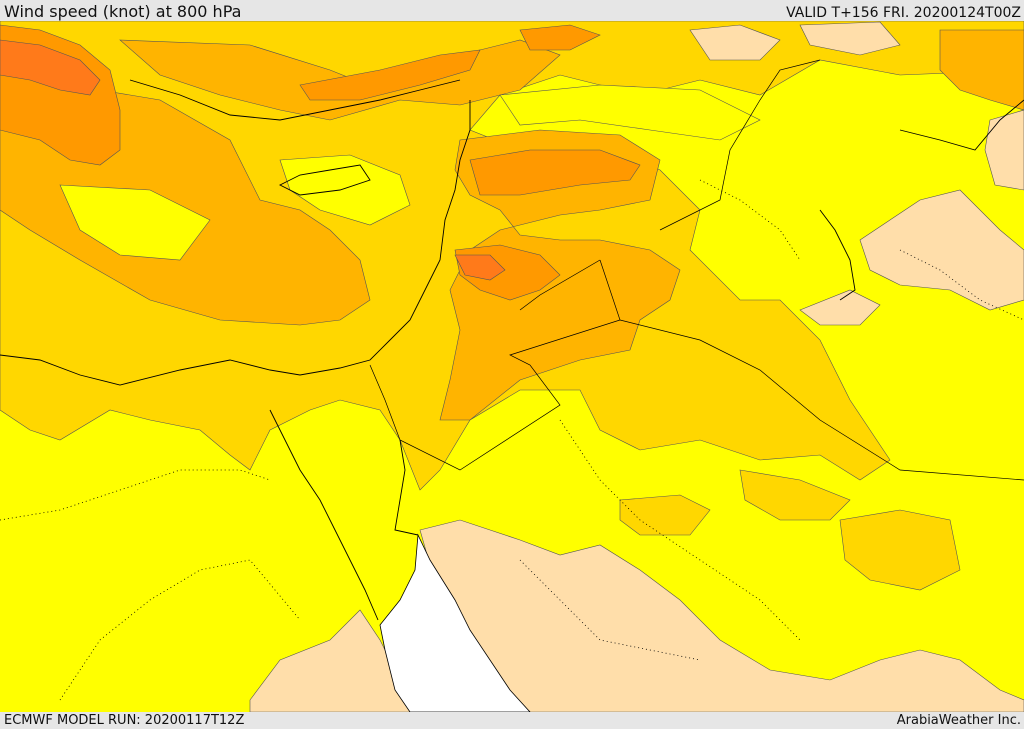  Describe the element at coordinates (900, 550) in the screenshot. I see `patch-gold-iraq` at that location.